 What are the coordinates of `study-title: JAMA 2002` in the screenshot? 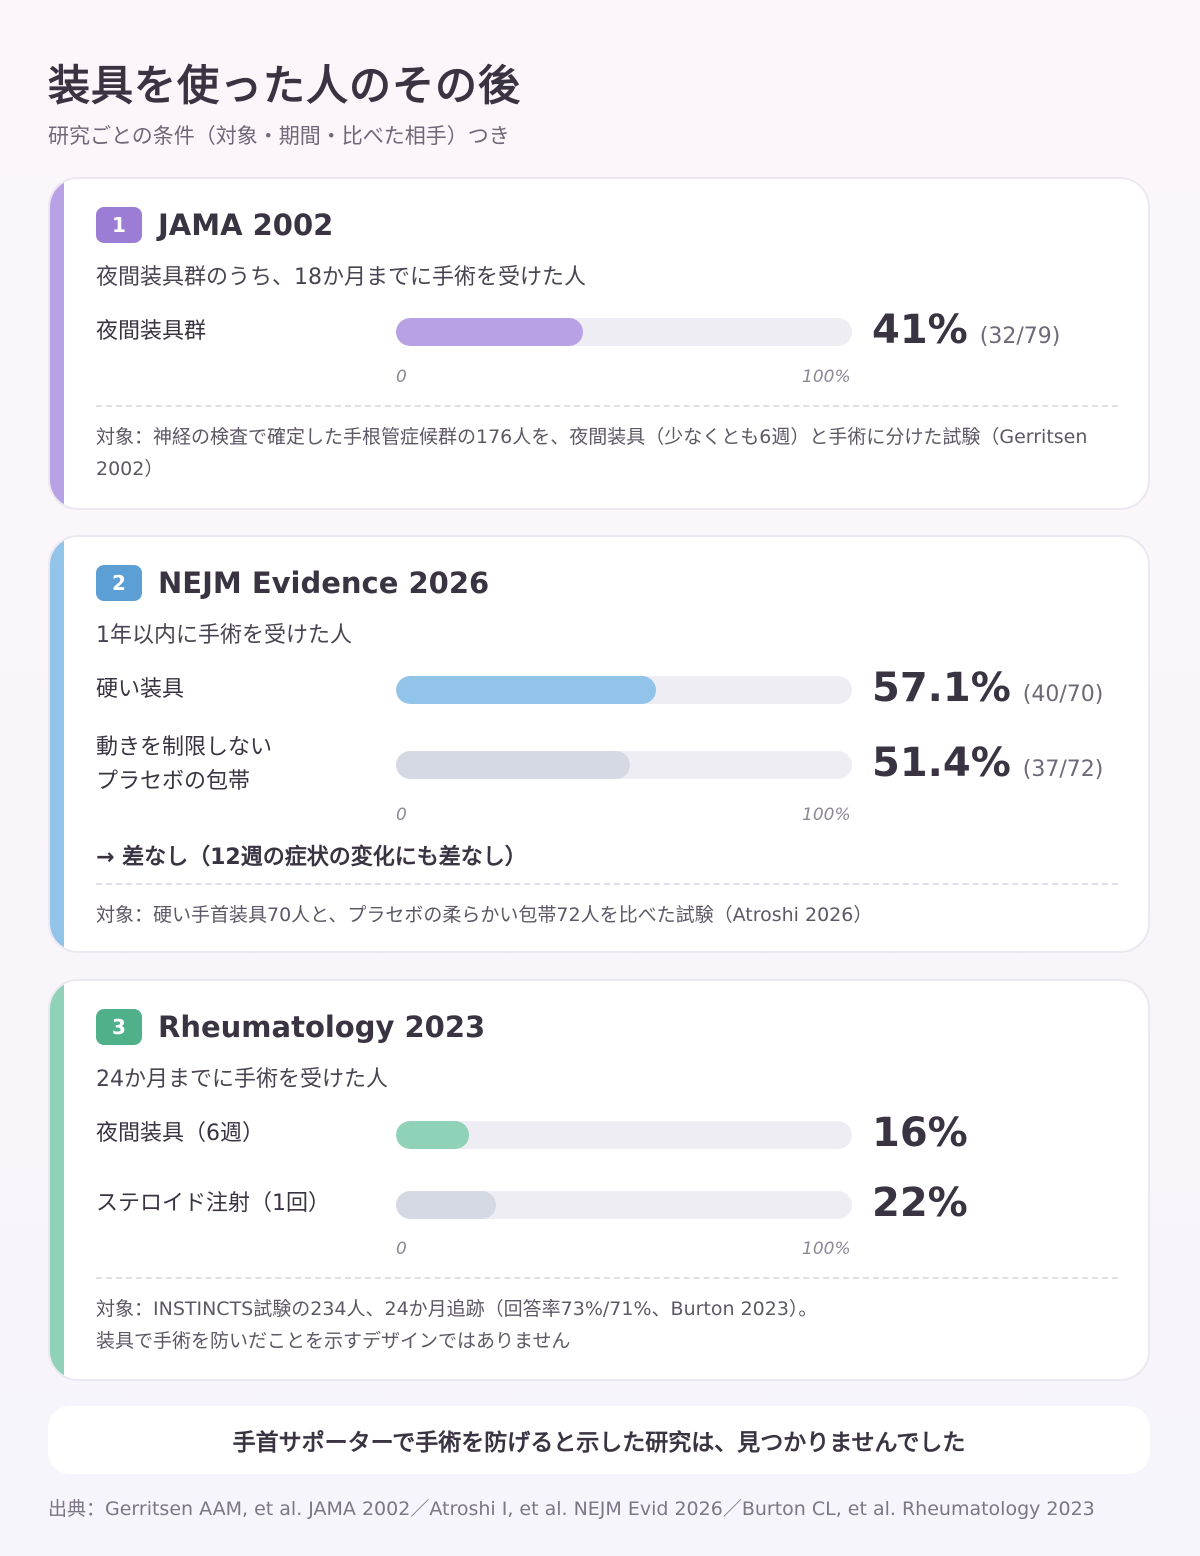 It's located at (246, 225).